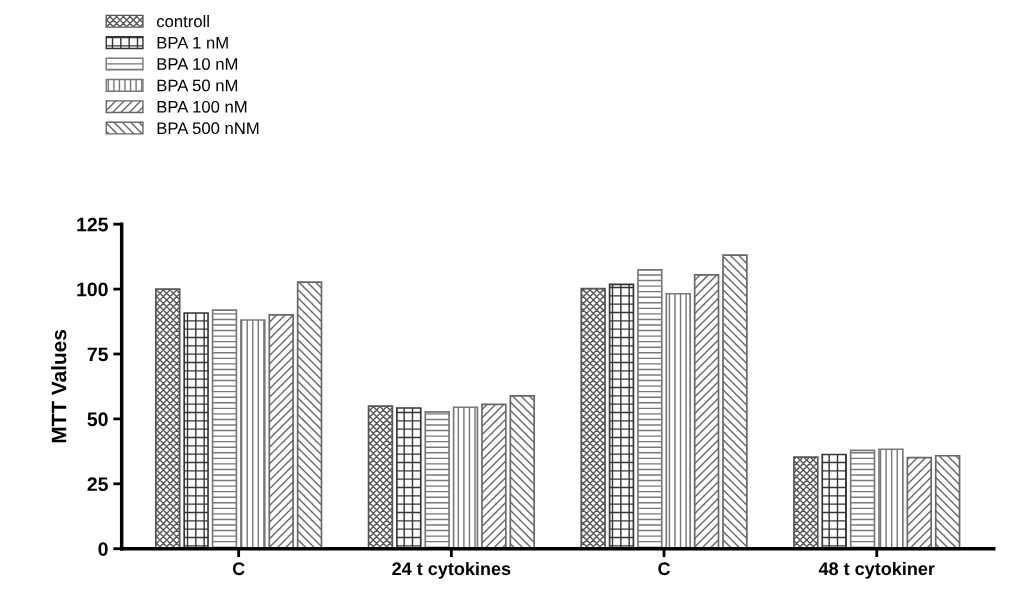 The image size is (1014, 590). What do you see at coordinates (97, 484) in the screenshot?
I see `y-tick-label: 25` at bounding box center [97, 484].